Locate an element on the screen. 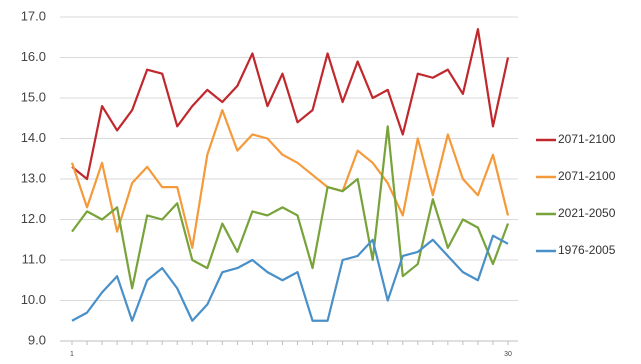 The width and height of the screenshot is (641, 364). y-tick-label: 12.0 is located at coordinates (33, 218).